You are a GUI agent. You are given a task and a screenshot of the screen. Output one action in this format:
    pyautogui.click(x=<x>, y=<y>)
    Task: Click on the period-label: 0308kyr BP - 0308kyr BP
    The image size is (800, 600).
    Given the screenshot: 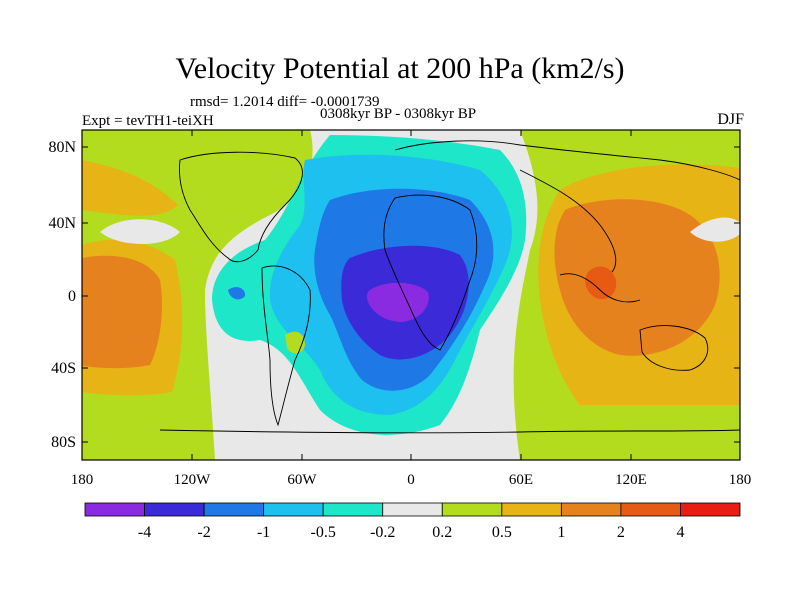 What is the action you would take?
    pyautogui.click(x=398, y=114)
    